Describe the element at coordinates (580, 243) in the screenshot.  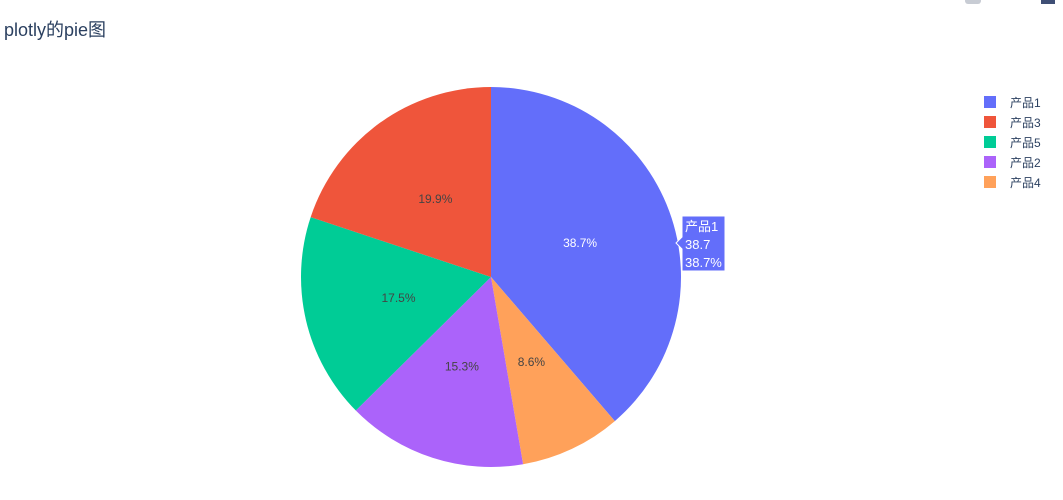
I see `slice-percent-label-1: 38.7%` at that location.